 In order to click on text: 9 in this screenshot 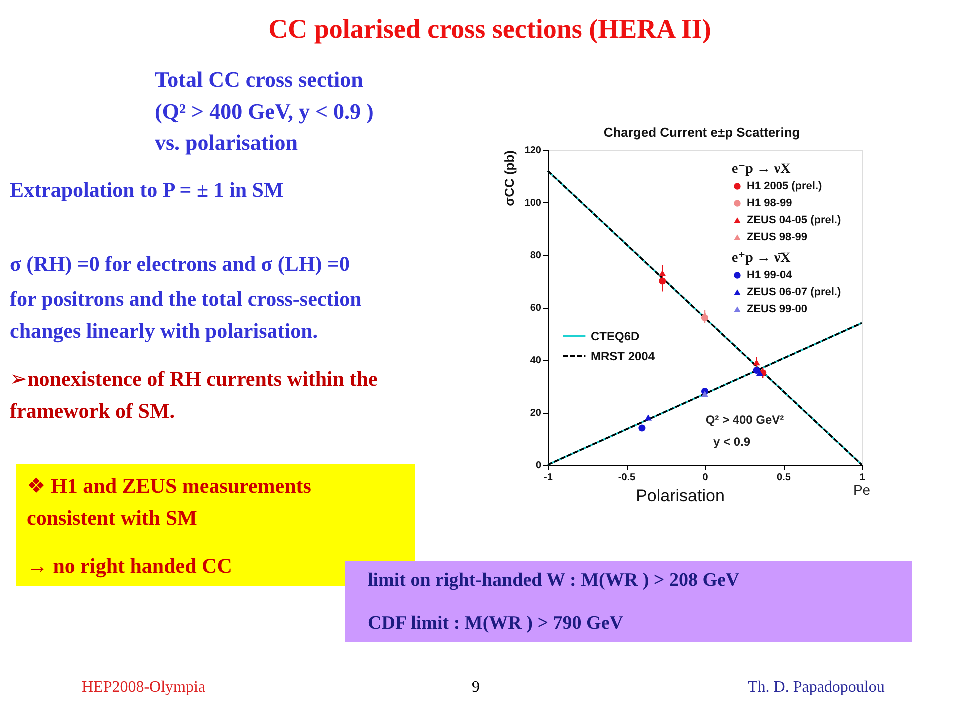, I will do `click(476, 687)`.